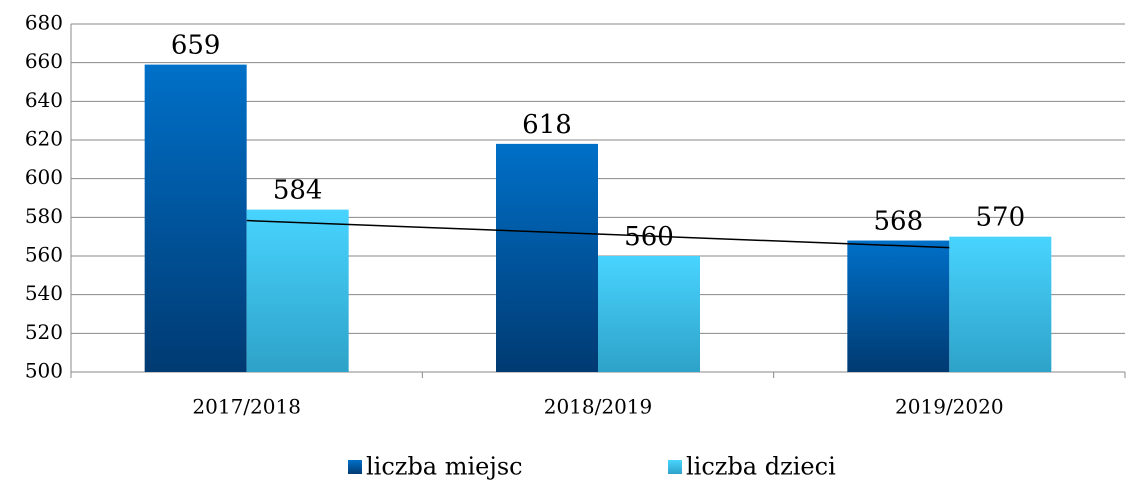  What do you see at coordinates (44, 332) in the screenshot?
I see `y-tick-label: 520` at bounding box center [44, 332].